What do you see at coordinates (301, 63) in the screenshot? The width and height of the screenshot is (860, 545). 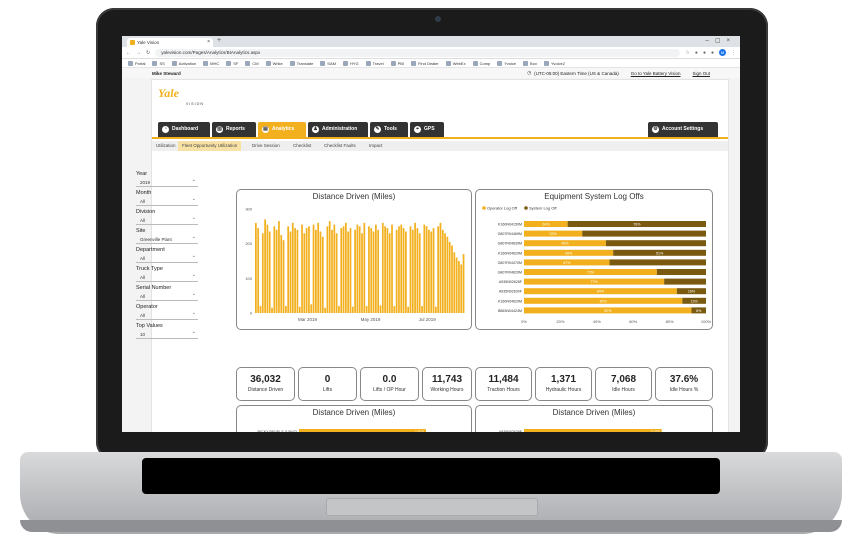 I see `bookmark-item: Translate` at bounding box center [301, 63].